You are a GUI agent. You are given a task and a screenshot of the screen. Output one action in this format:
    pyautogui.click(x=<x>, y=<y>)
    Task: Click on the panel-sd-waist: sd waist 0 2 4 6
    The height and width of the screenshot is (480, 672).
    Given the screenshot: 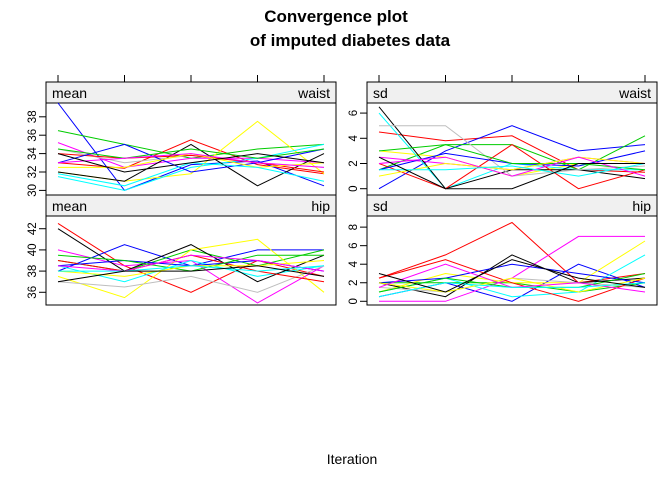 What is the action you would take?
    pyautogui.click(x=503, y=135)
    